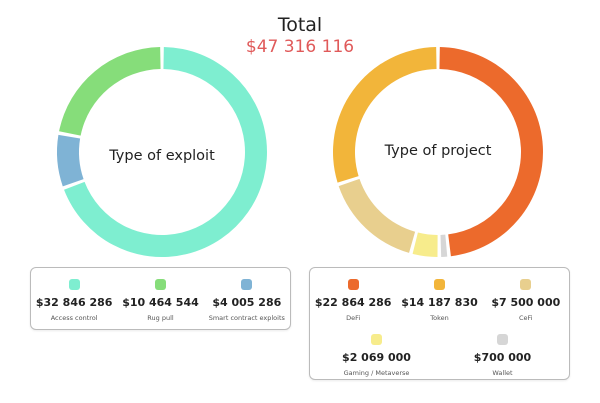 The image size is (600, 403). What do you see at coordinates (161, 156) in the screenshot?
I see `exploit-chart-title: Type of exploit` at bounding box center [161, 156].